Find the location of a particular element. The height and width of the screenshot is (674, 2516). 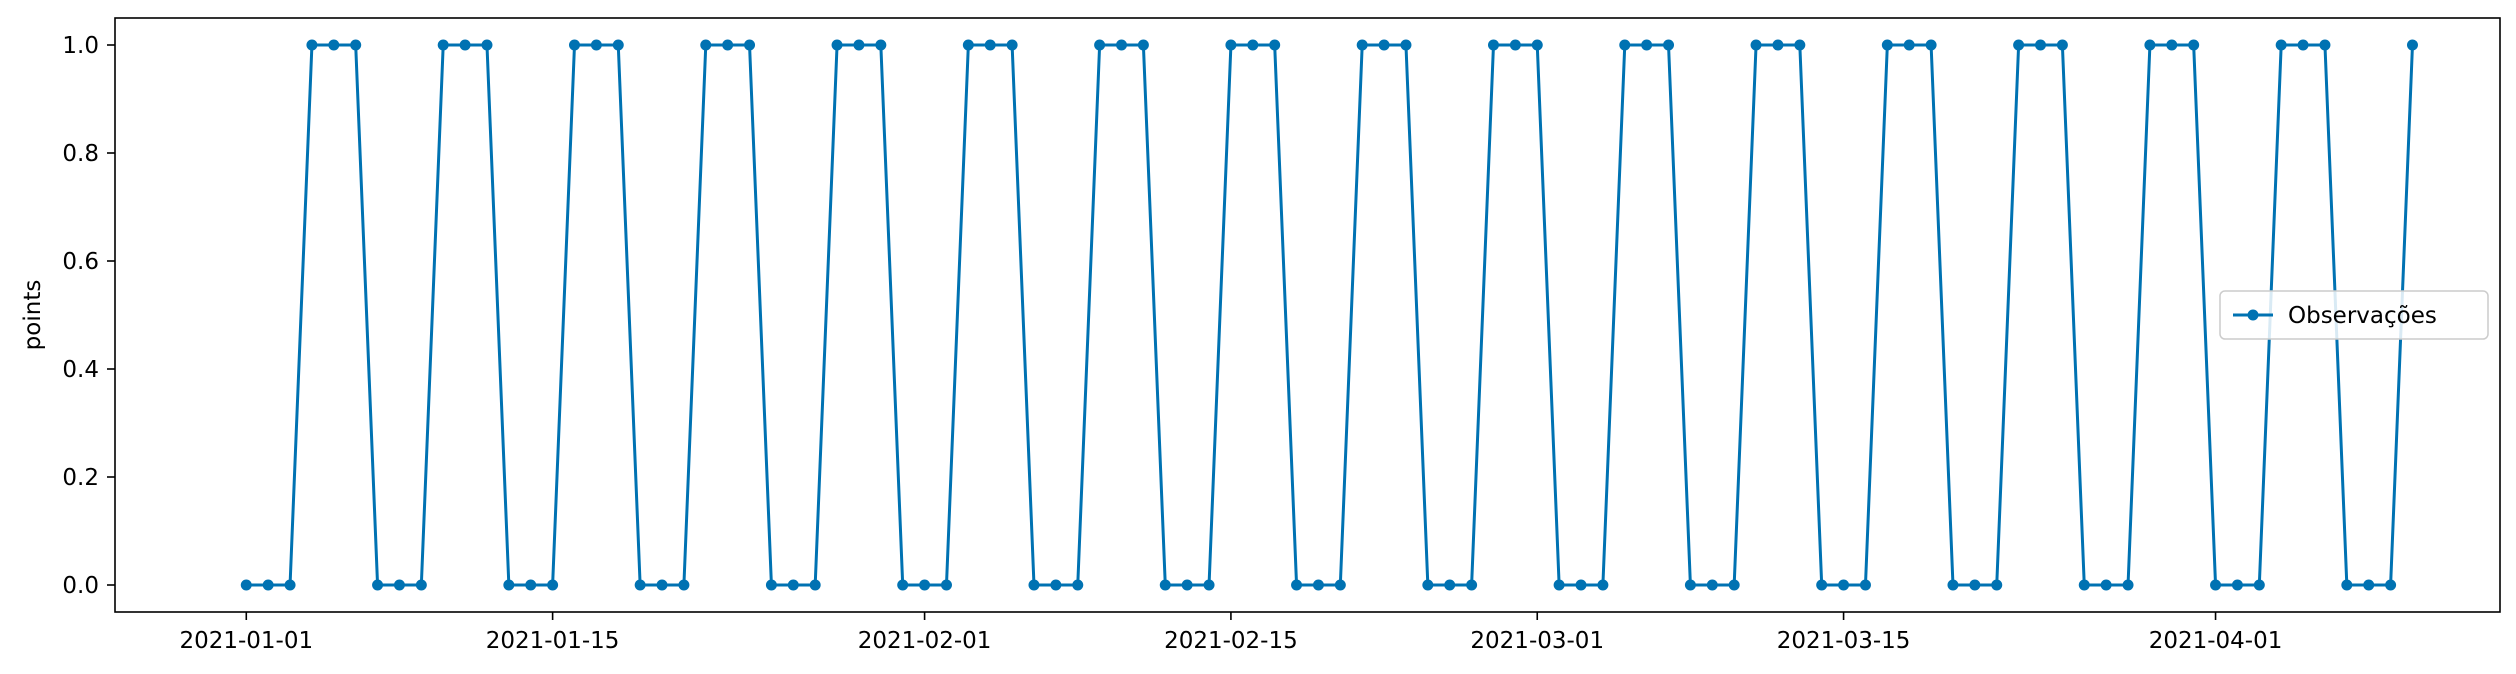

y-tick-label: 0.6 is located at coordinates (80, 262).